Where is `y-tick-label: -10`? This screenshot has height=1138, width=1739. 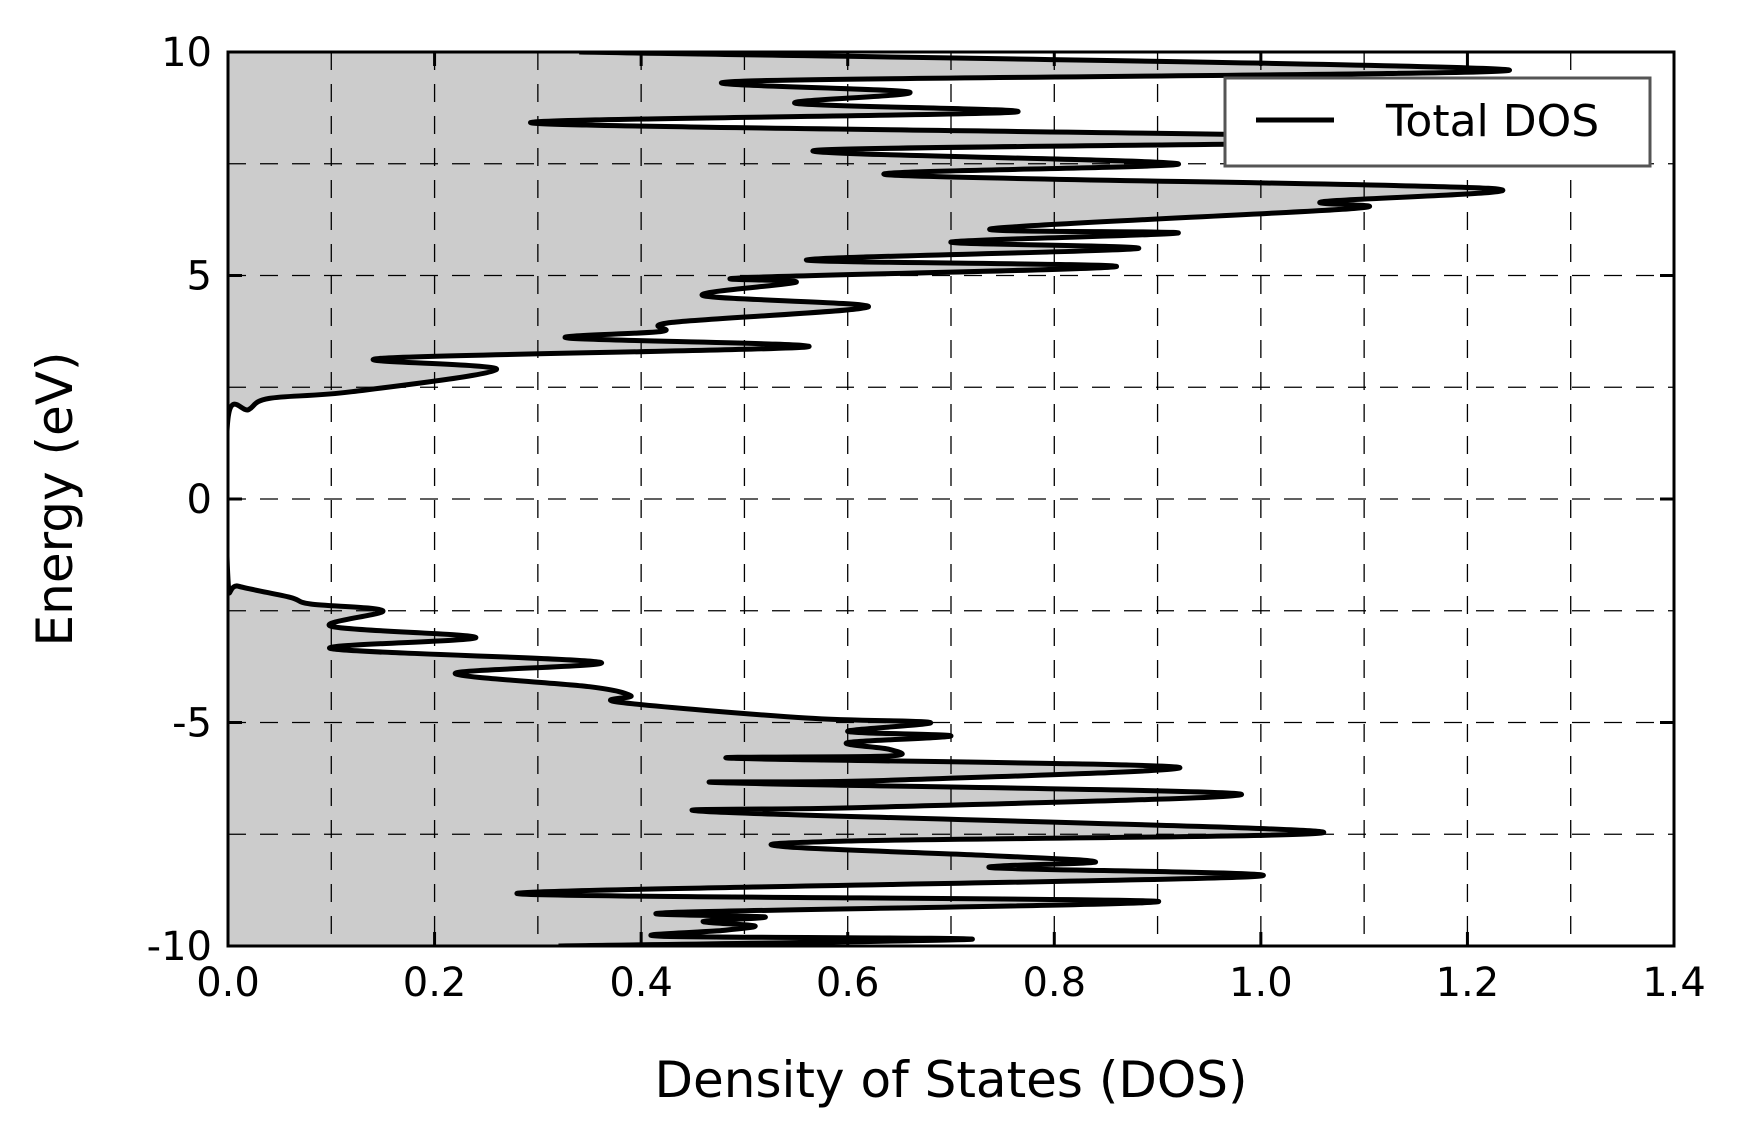
y-tick-label: -10 is located at coordinates (179, 947).